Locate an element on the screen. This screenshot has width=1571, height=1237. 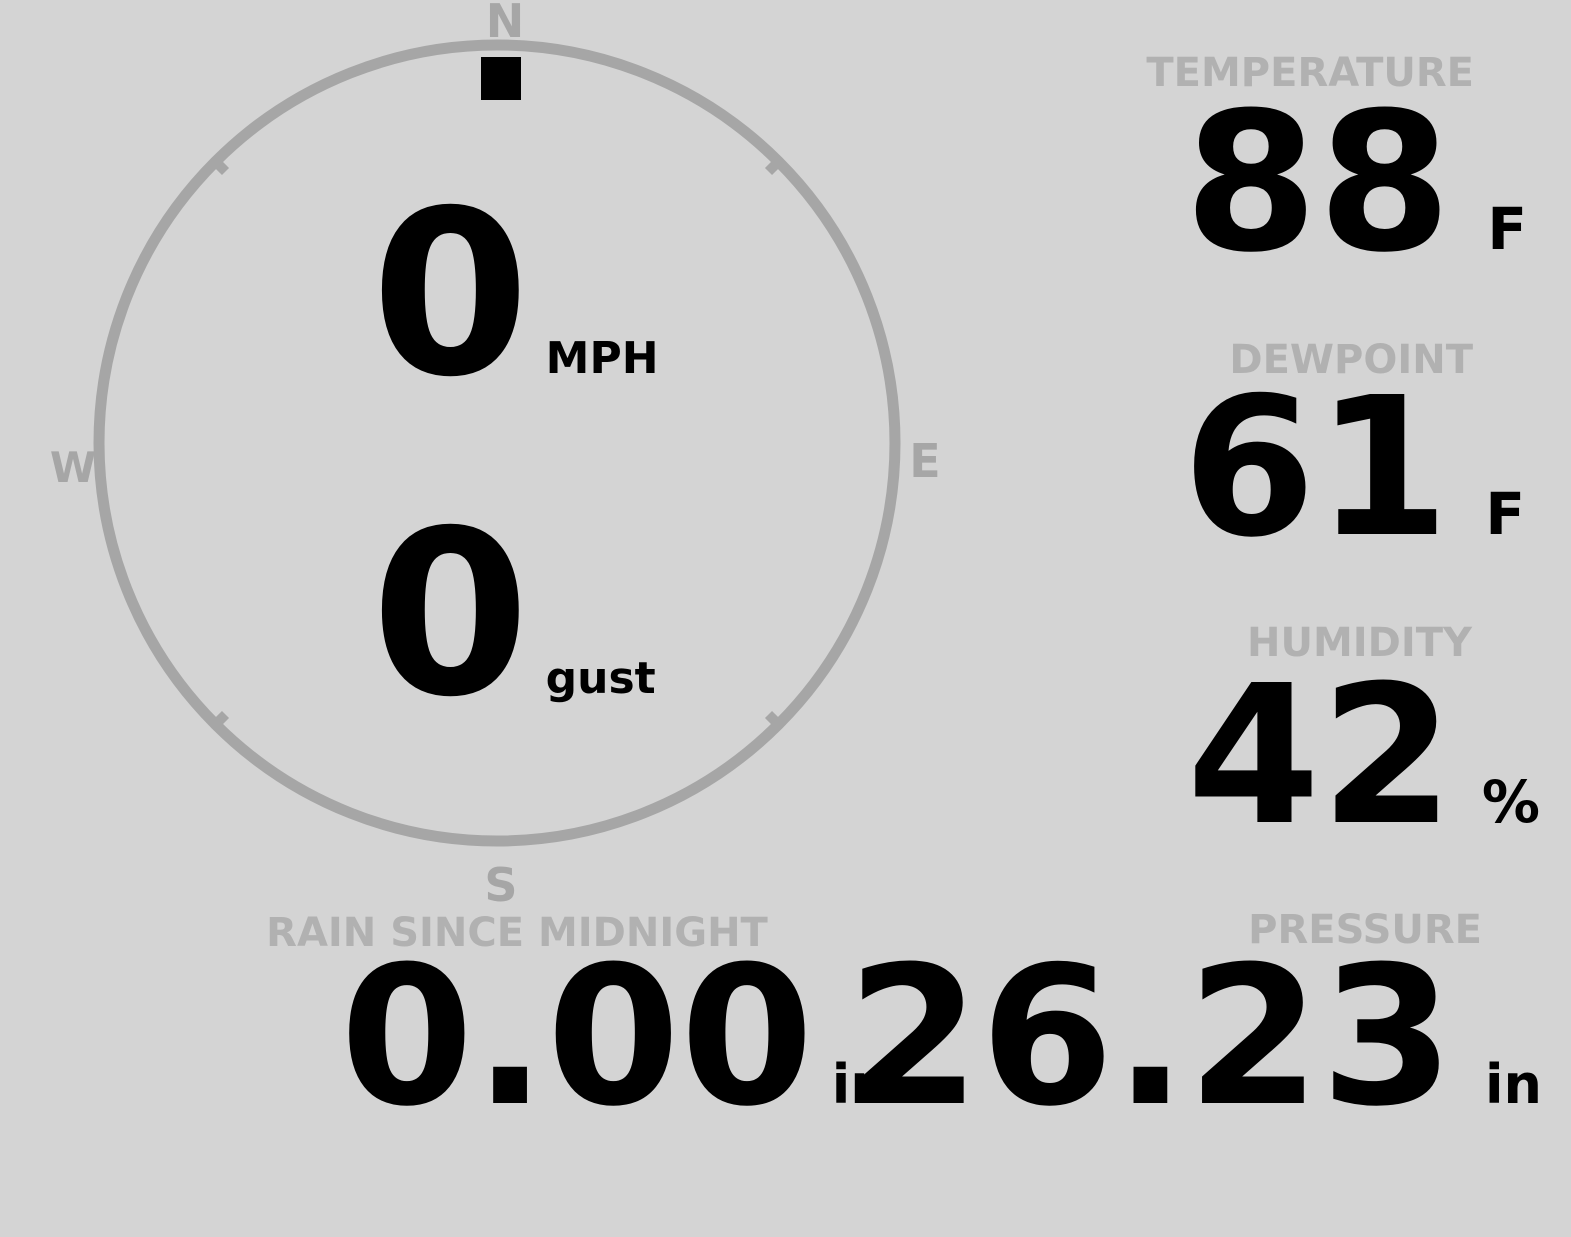
wind-gust-value: 0 is located at coordinates (450, 614).